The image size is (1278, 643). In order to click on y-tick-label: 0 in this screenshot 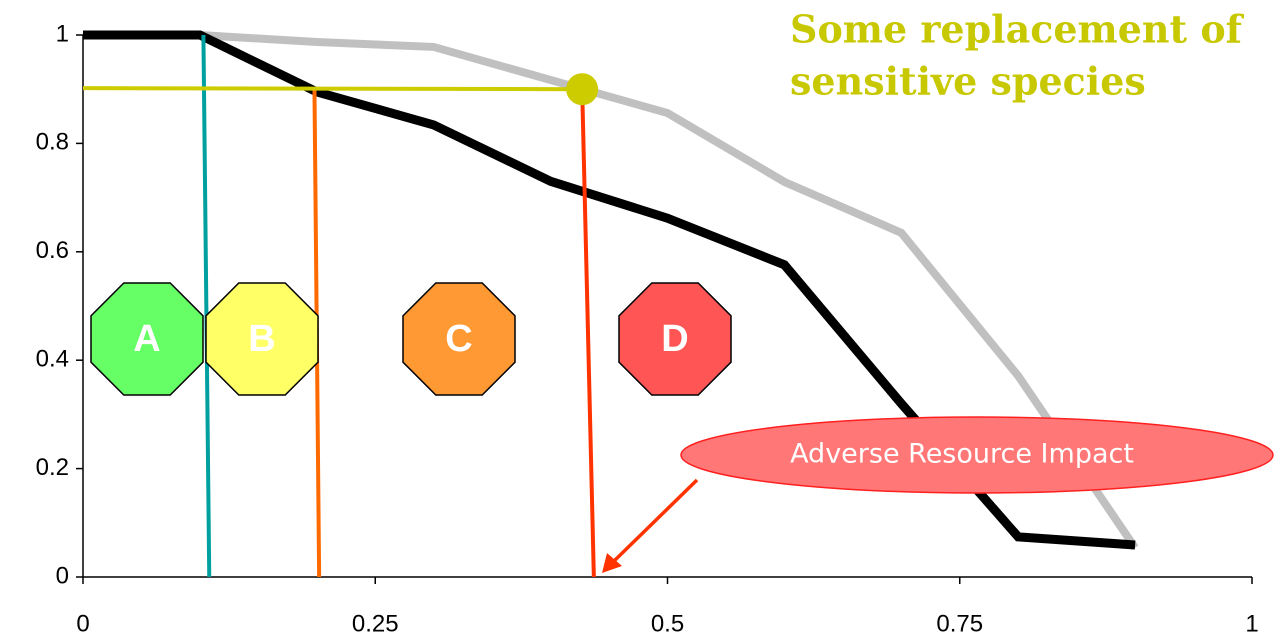, I will do `click(62, 575)`.